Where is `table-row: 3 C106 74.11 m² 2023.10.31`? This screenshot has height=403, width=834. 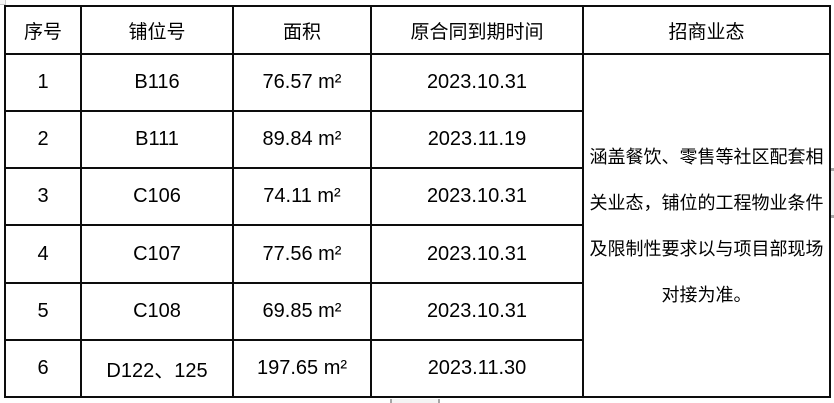
table-row: 3 C106 74.11 m² 2023.10.31 is located at coordinates (417, 197).